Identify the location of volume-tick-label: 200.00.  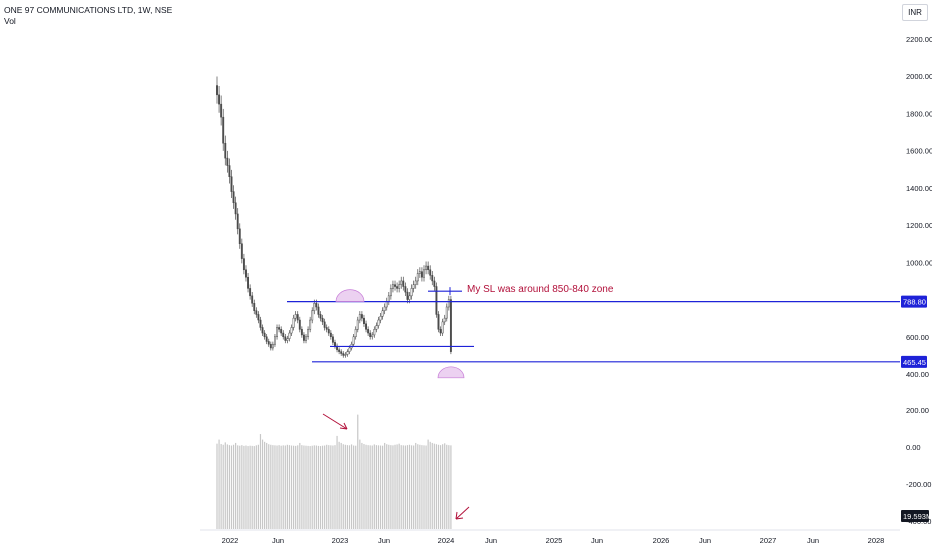
(917, 410).